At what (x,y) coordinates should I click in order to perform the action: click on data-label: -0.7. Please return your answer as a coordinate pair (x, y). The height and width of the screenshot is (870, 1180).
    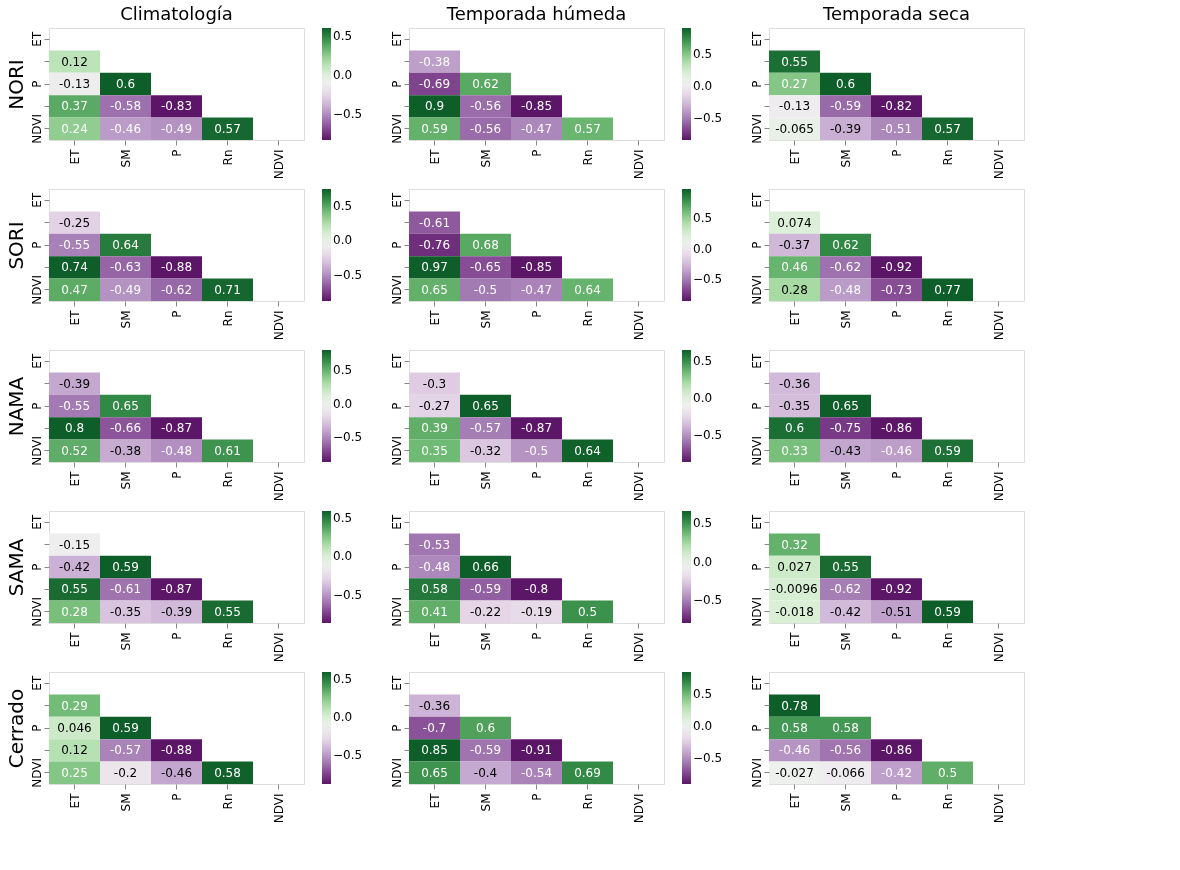
    Looking at the image, I should click on (434, 728).